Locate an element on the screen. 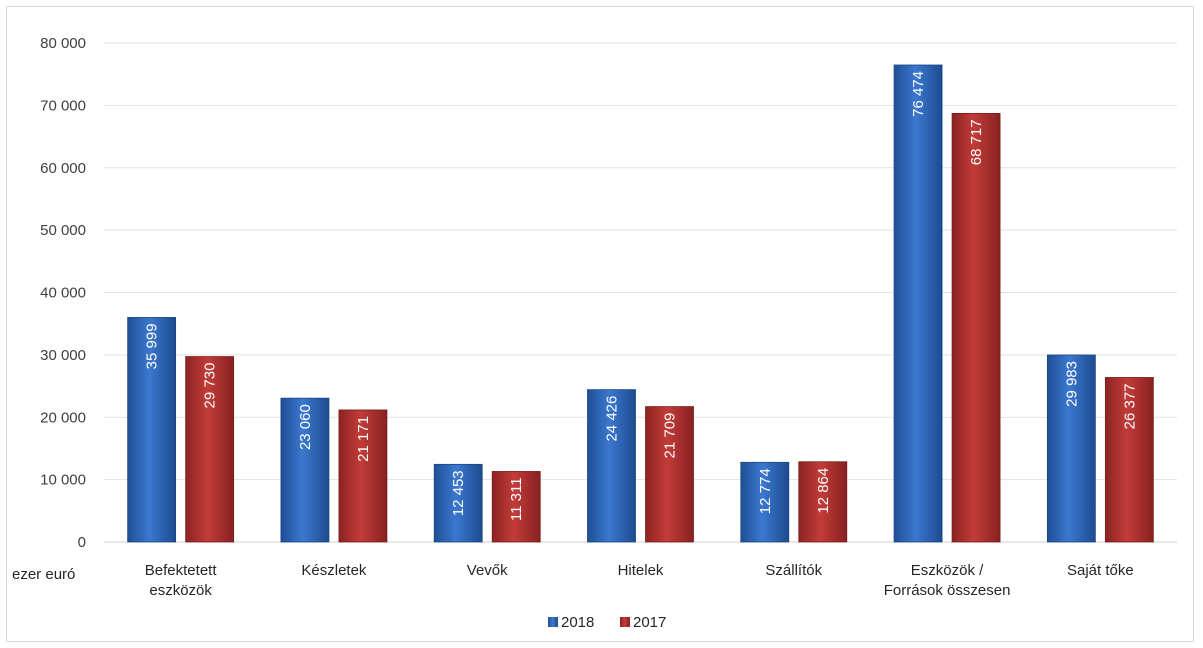 The image size is (1203, 648). category-label: Befektetett eszközök is located at coordinates (181, 580).